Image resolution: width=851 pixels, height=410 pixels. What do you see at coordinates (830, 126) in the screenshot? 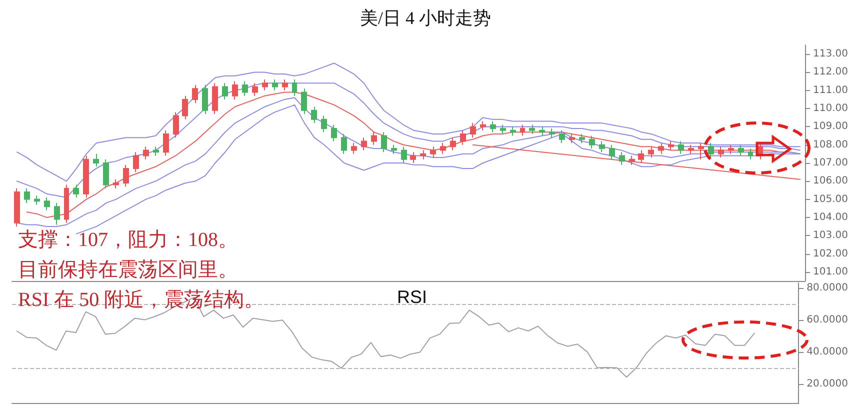
I see `y-tick-label: 109.00` at bounding box center [830, 126].